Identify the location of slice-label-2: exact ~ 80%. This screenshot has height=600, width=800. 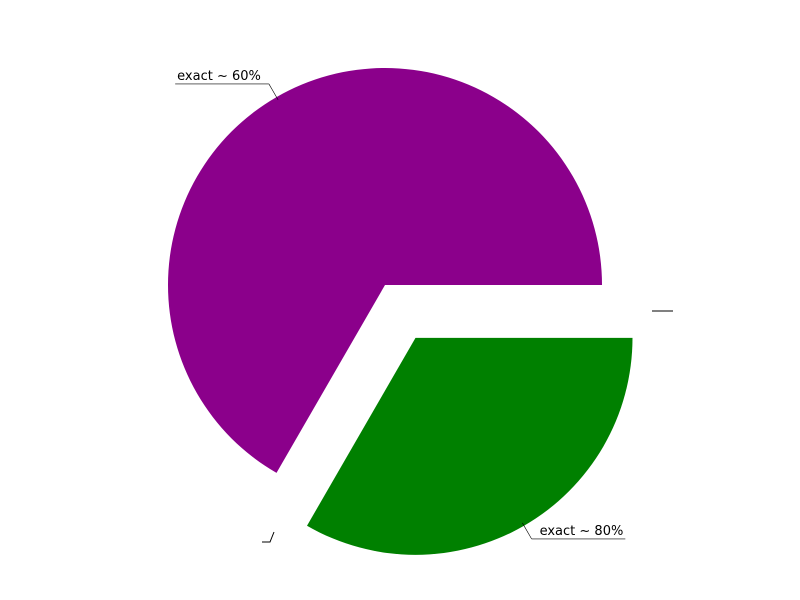
(582, 531).